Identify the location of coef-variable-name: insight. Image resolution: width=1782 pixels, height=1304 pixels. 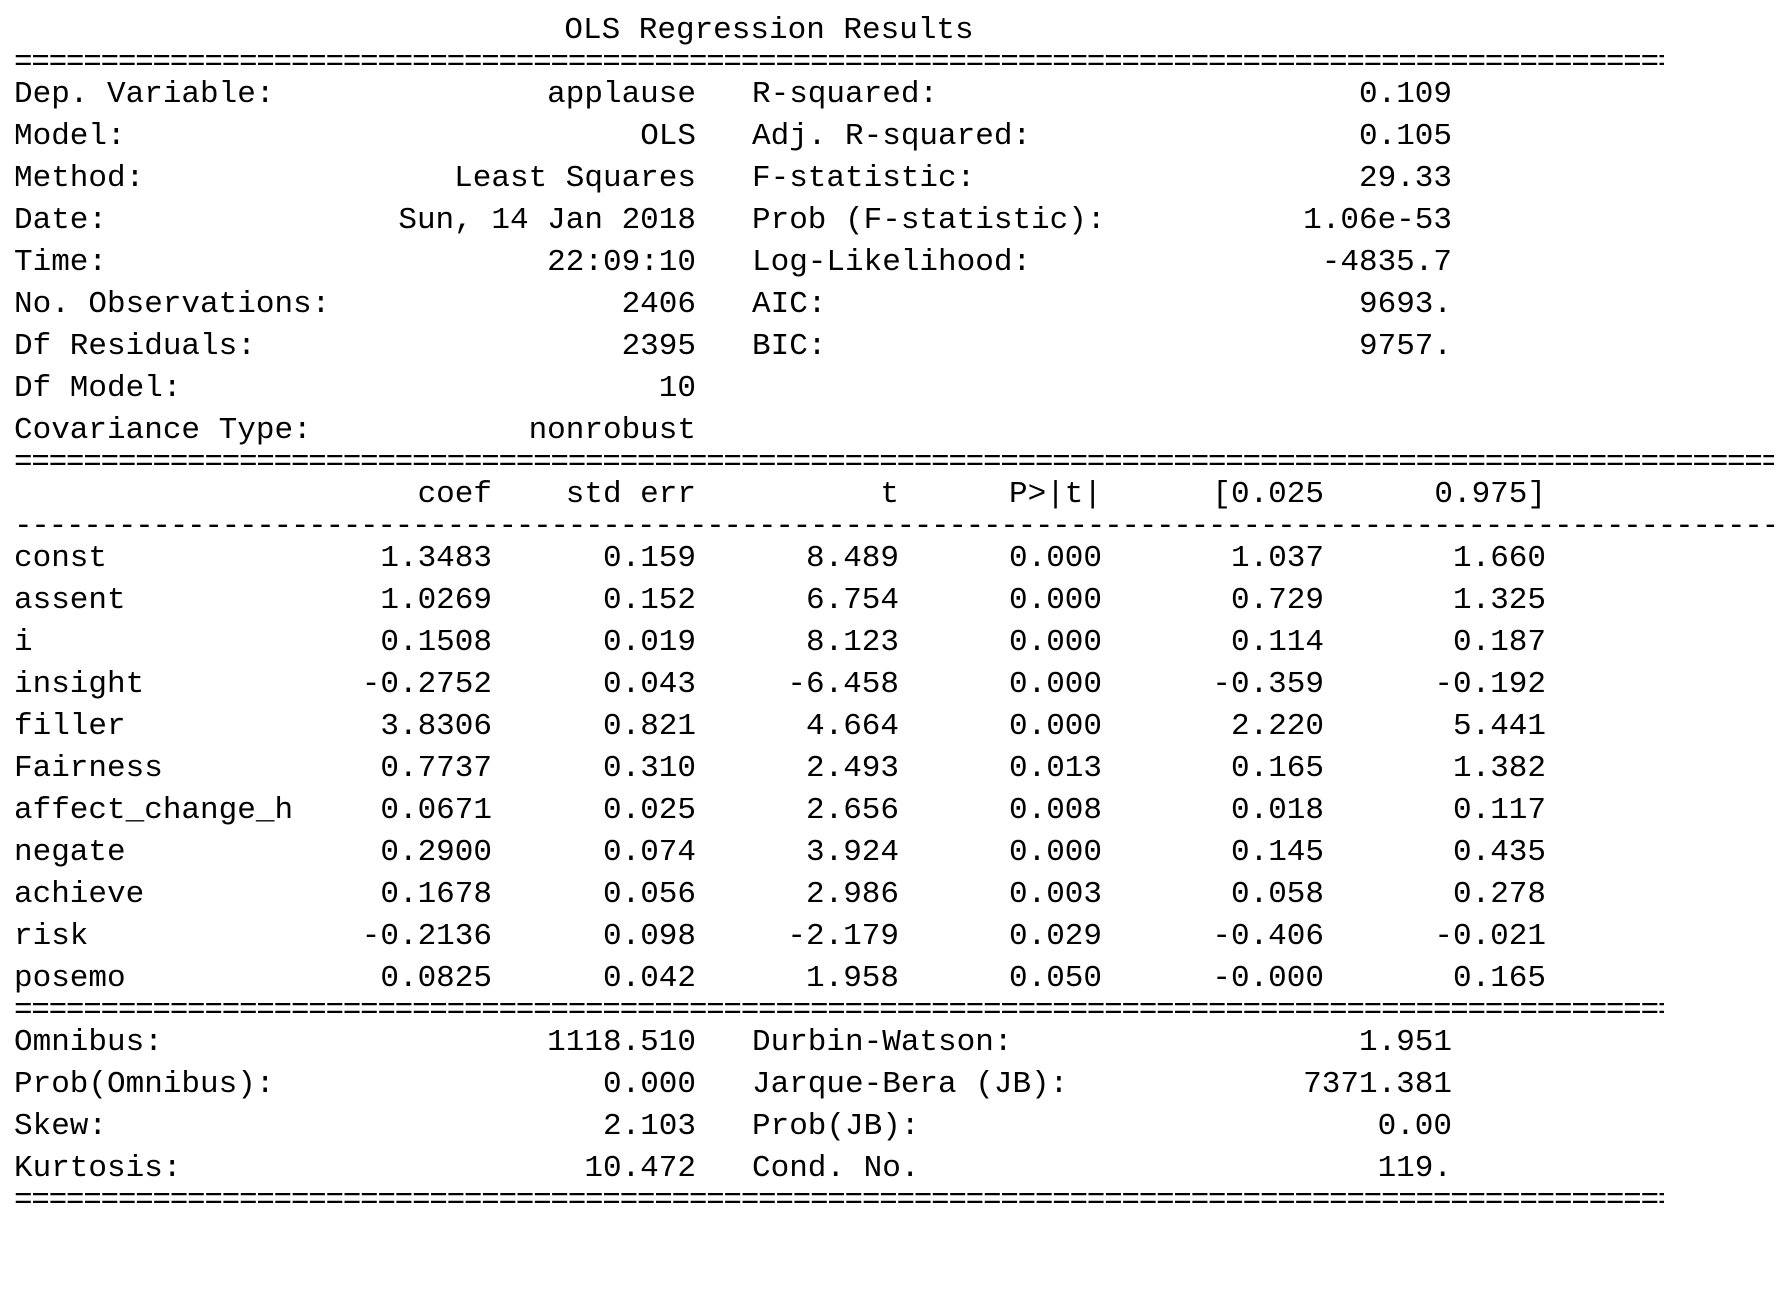
(79, 684).